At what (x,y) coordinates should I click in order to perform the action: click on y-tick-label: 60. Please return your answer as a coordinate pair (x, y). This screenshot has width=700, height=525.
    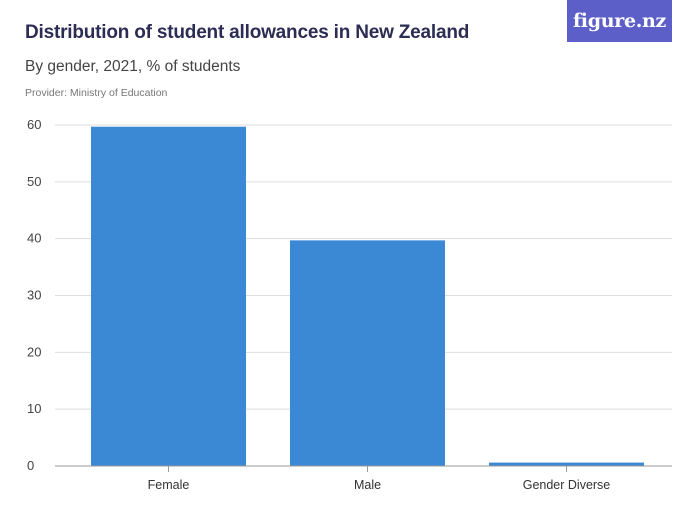
    Looking at the image, I should click on (34, 124).